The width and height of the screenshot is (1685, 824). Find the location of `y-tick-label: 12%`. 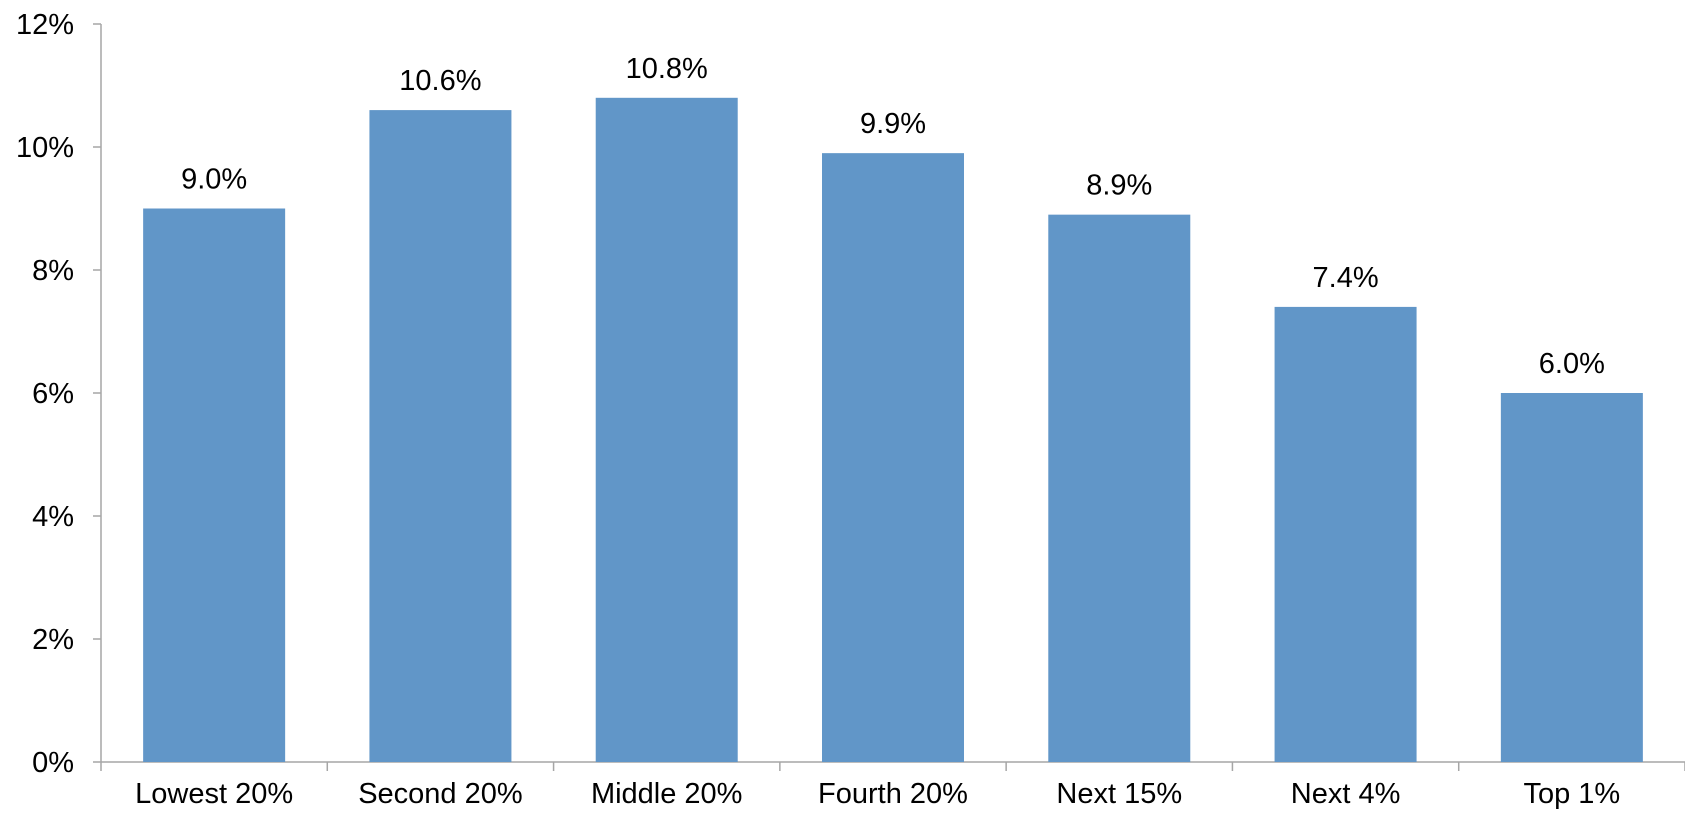

y-tick-label: 12% is located at coordinates (45, 25).